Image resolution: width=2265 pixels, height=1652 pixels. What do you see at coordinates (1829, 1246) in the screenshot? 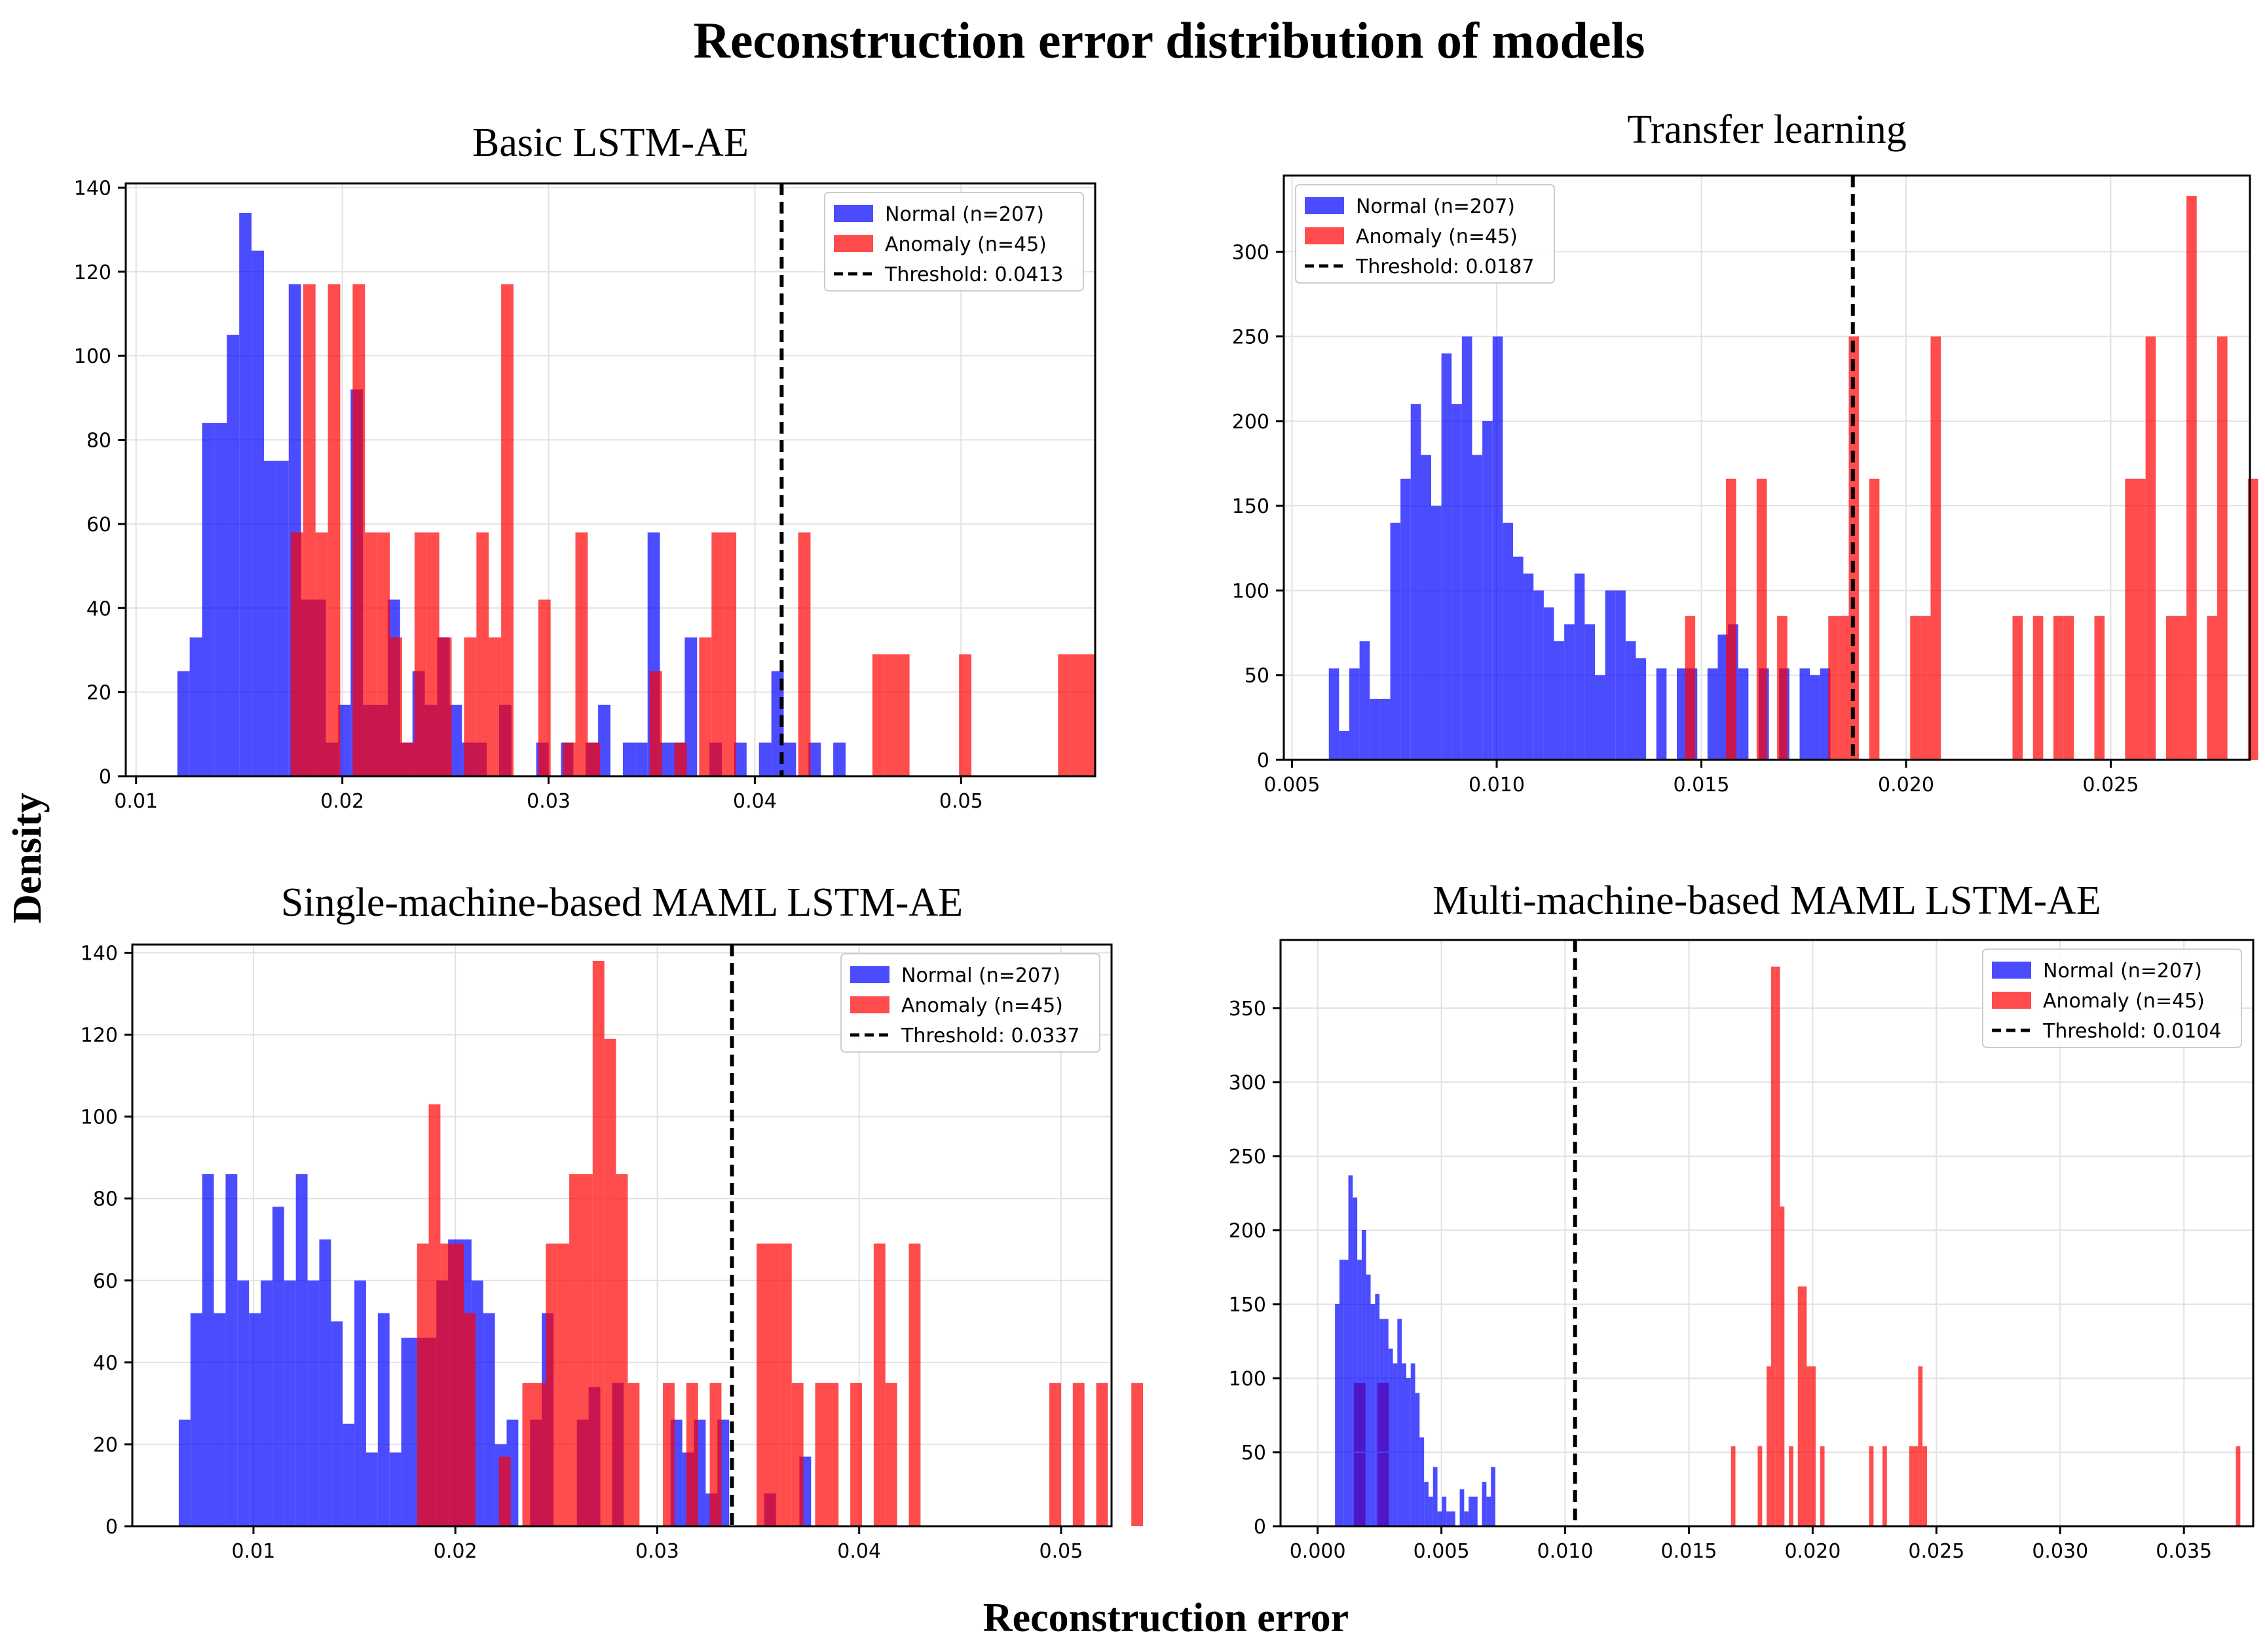
I see `anomaly-series` at bounding box center [1829, 1246].